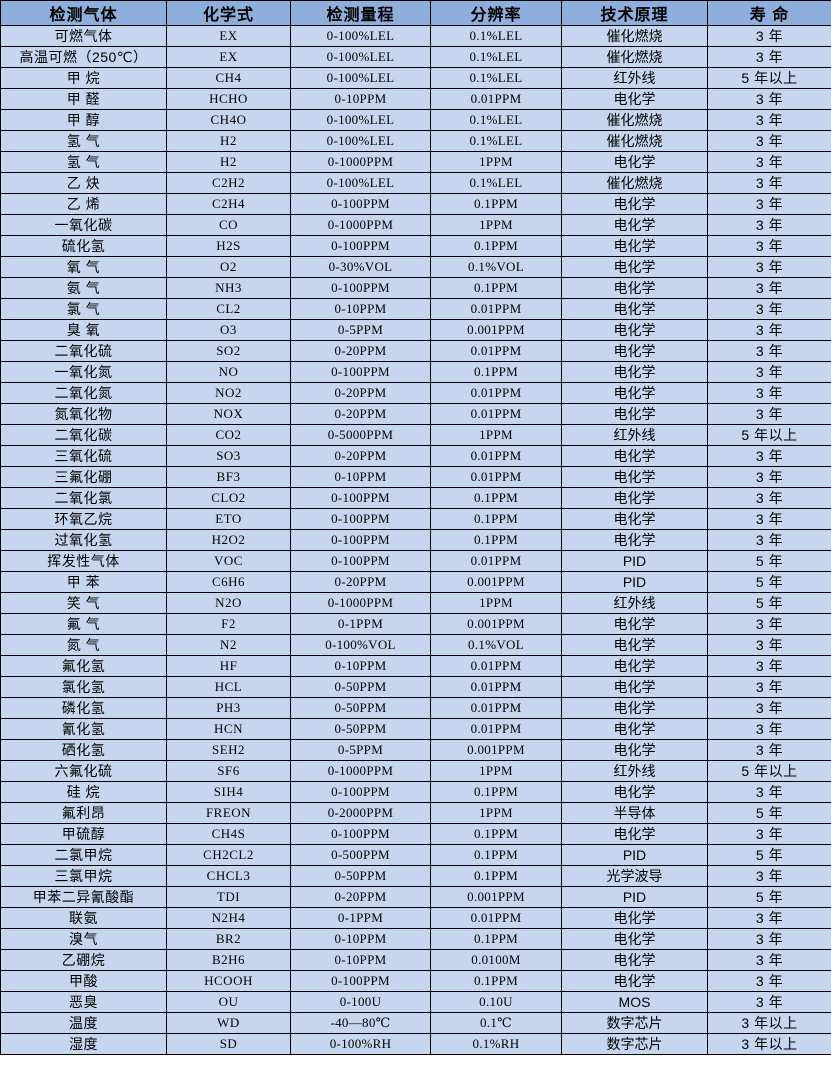  I want to click on table-row: 三氟化硼 BF3 0-10PPM 0.01PPM 电化学 3 年, so click(415, 477).